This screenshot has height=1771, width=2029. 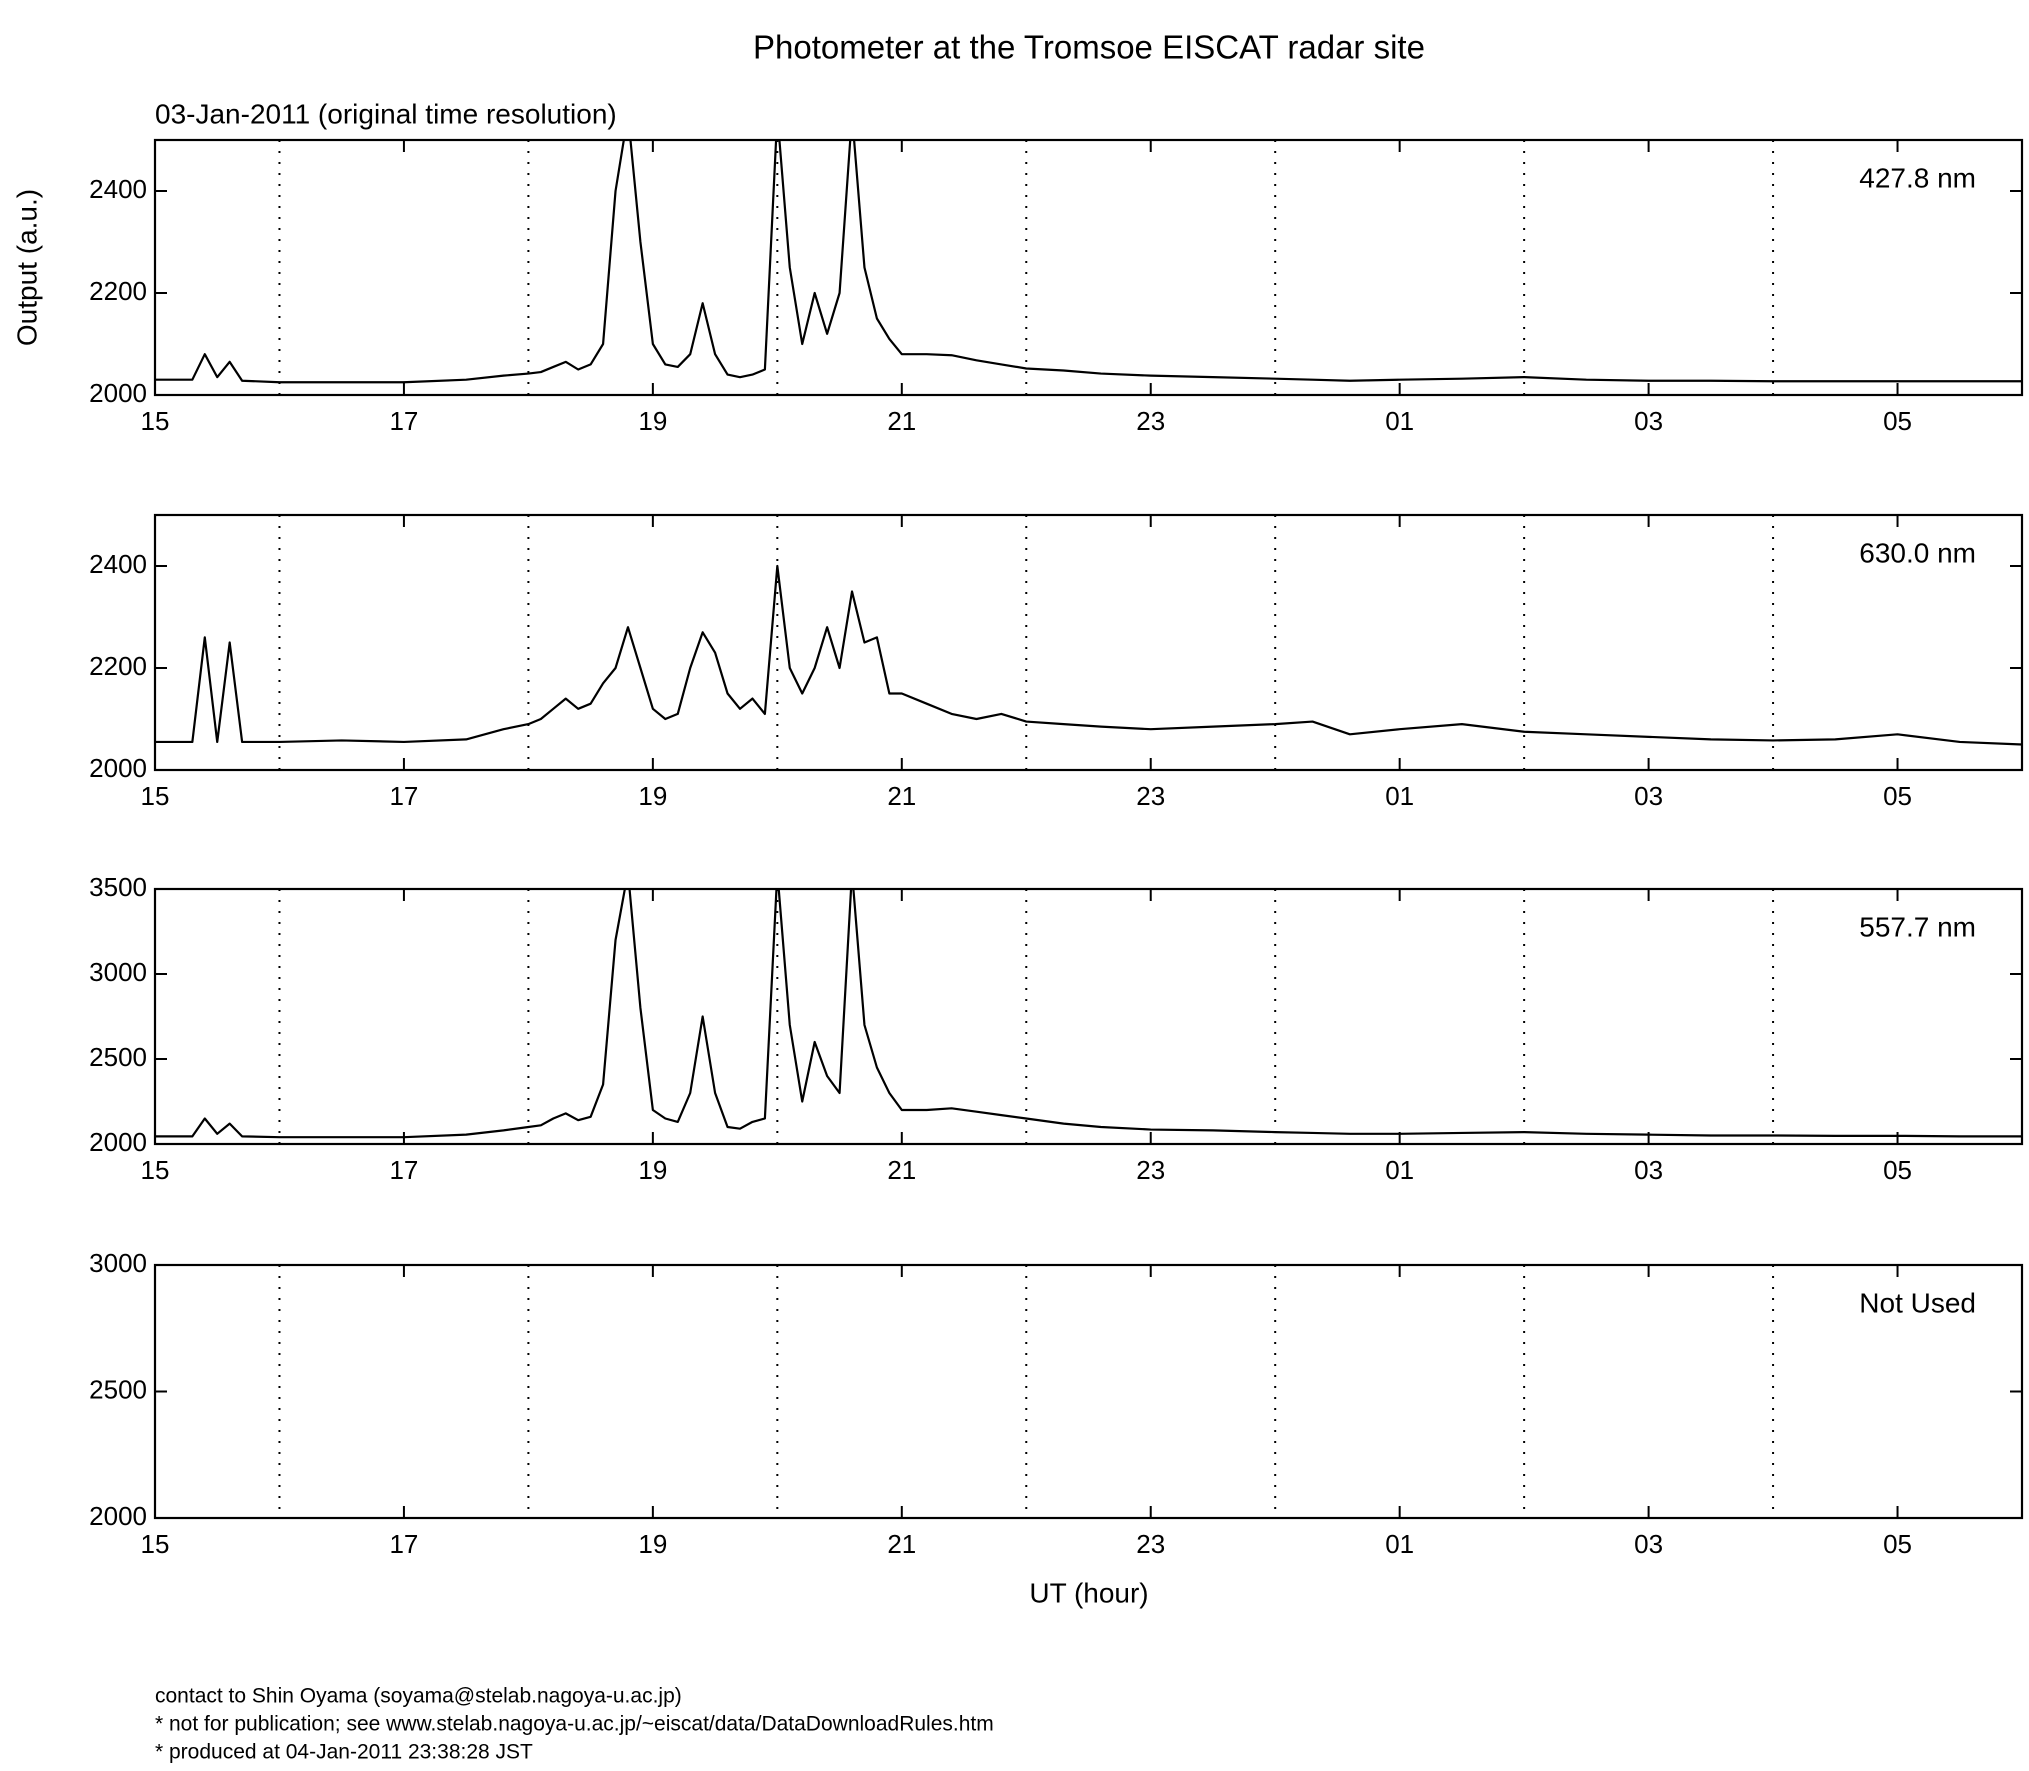 What do you see at coordinates (1917, 1302) in the screenshot?
I see `panel-label: Not Used` at bounding box center [1917, 1302].